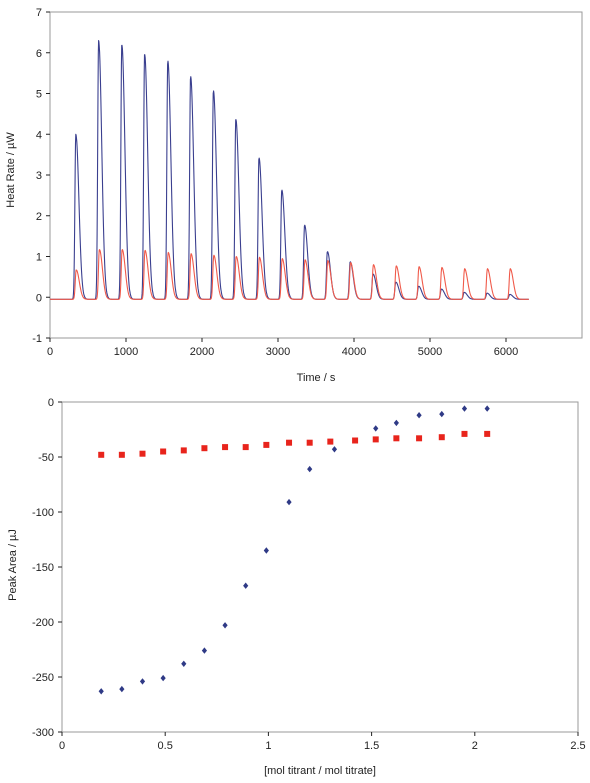 The height and width of the screenshot is (783, 590). I want to click on x-tick-label: 1.5, so click(371, 746).